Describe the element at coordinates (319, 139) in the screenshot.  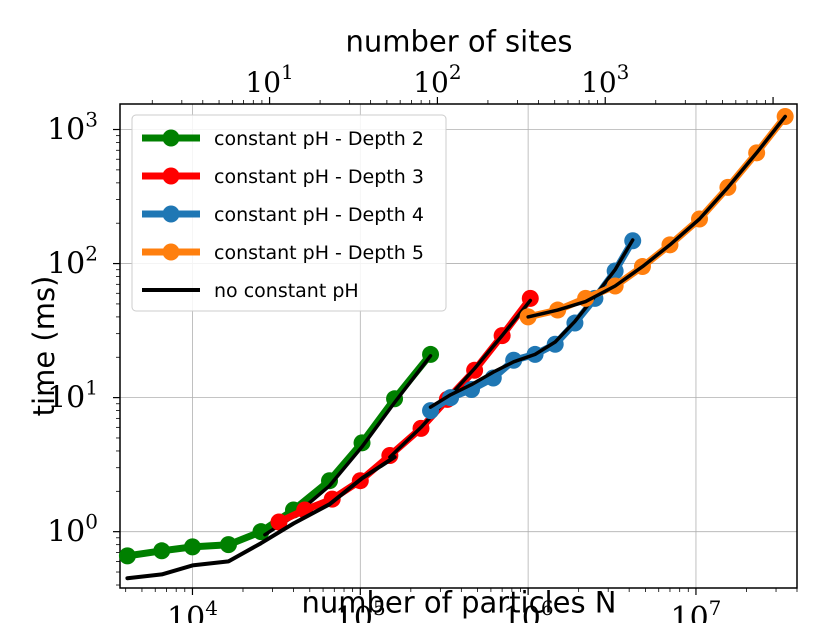
I see `legend-label: constant pH - Depth 2` at that location.